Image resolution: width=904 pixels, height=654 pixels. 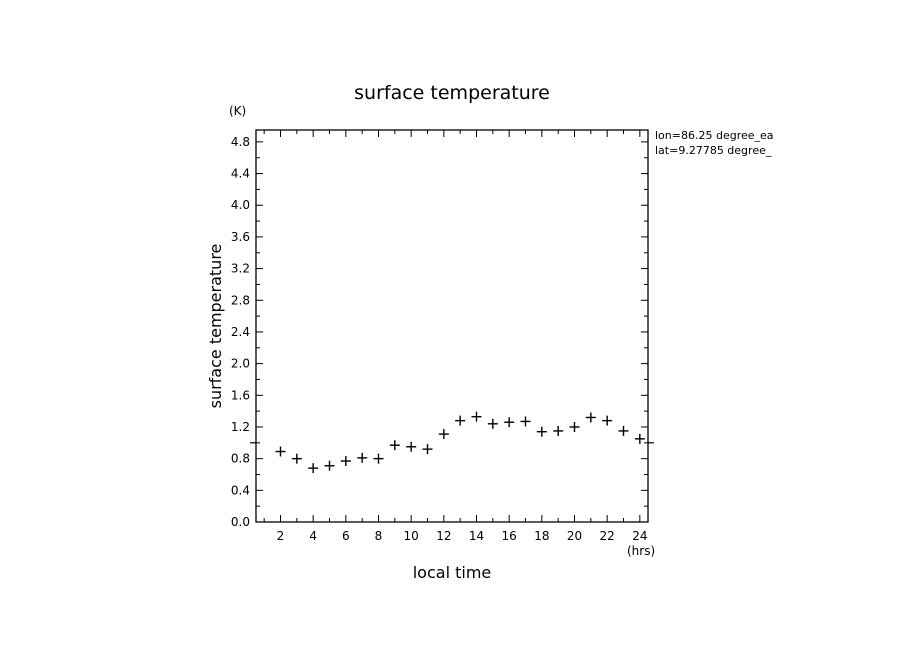 What do you see at coordinates (641, 551) in the screenshot?
I see `x-unit-label: (hrs)` at bounding box center [641, 551].